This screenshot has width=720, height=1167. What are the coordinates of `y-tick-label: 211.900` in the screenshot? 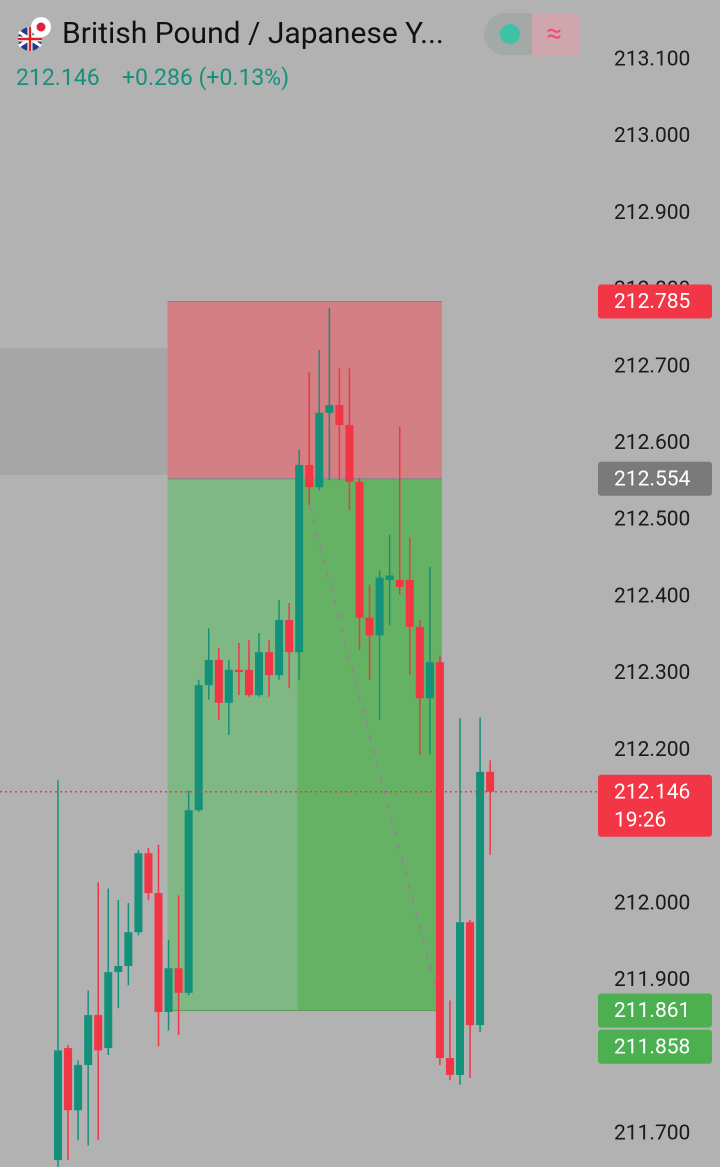 It's located at (652, 980).